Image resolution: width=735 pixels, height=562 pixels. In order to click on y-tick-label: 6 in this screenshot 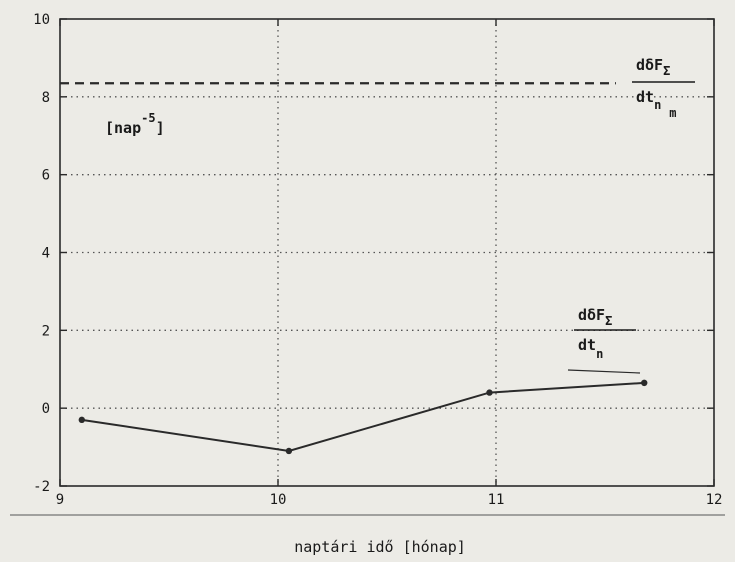, I will do `click(46, 176)`.